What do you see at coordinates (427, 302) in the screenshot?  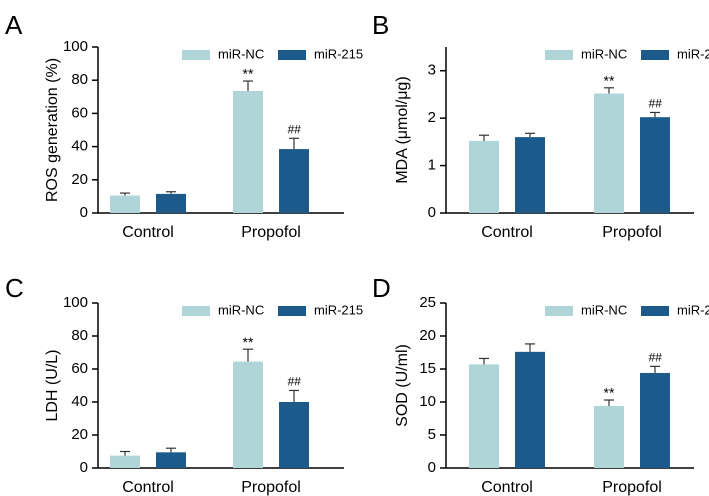 I see `y-tick-label: 25` at bounding box center [427, 302].